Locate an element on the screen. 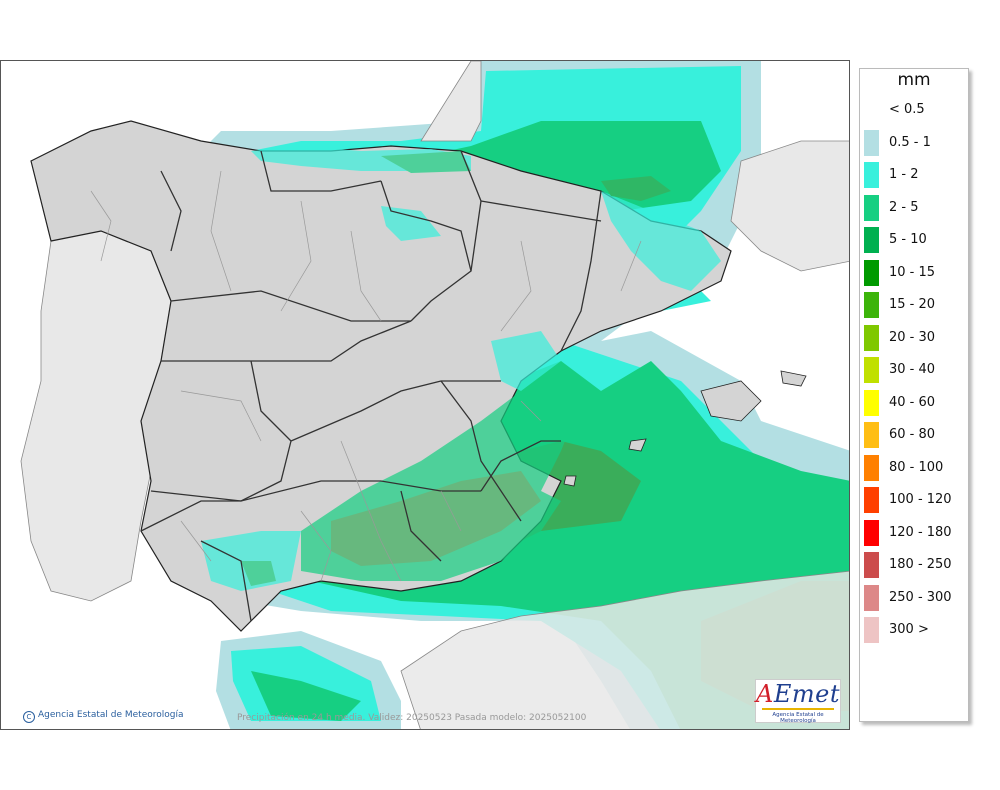  copyright-icon: C is located at coordinates (29, 717).